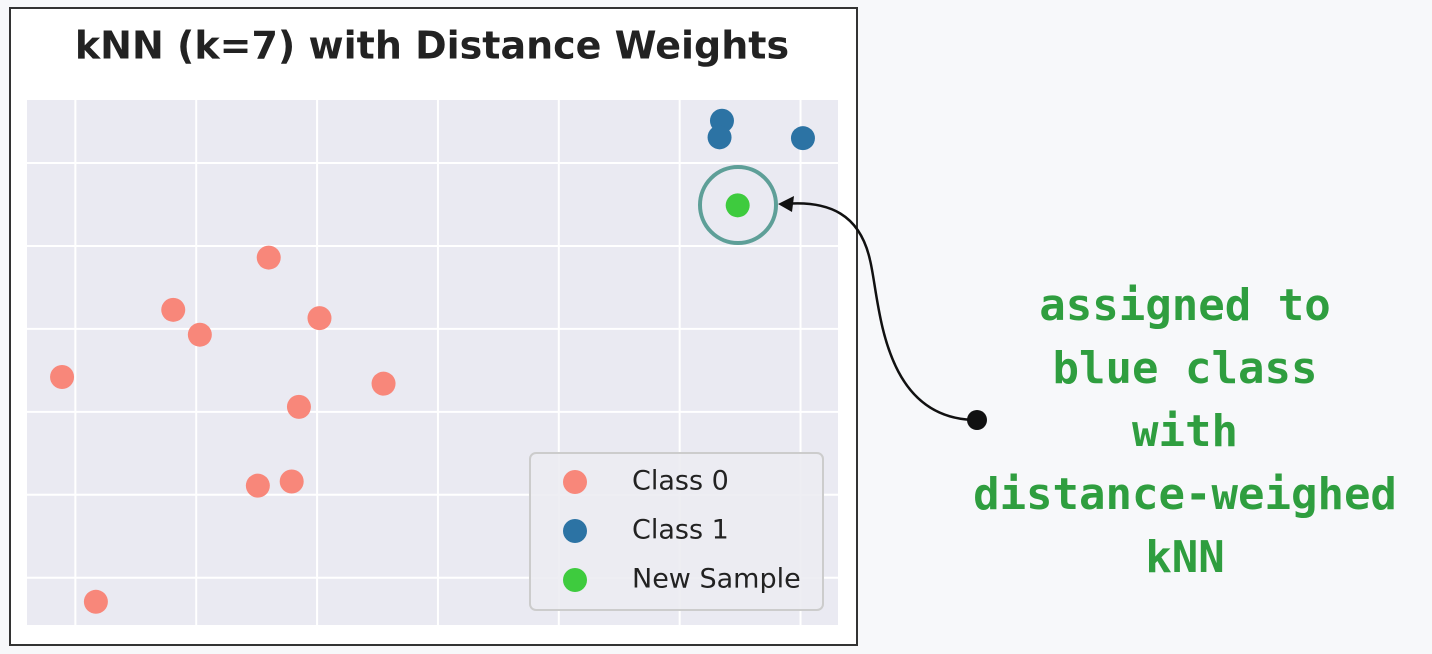  I want to click on legend: Class 0 Class 1 New Sample, so click(682, 530).